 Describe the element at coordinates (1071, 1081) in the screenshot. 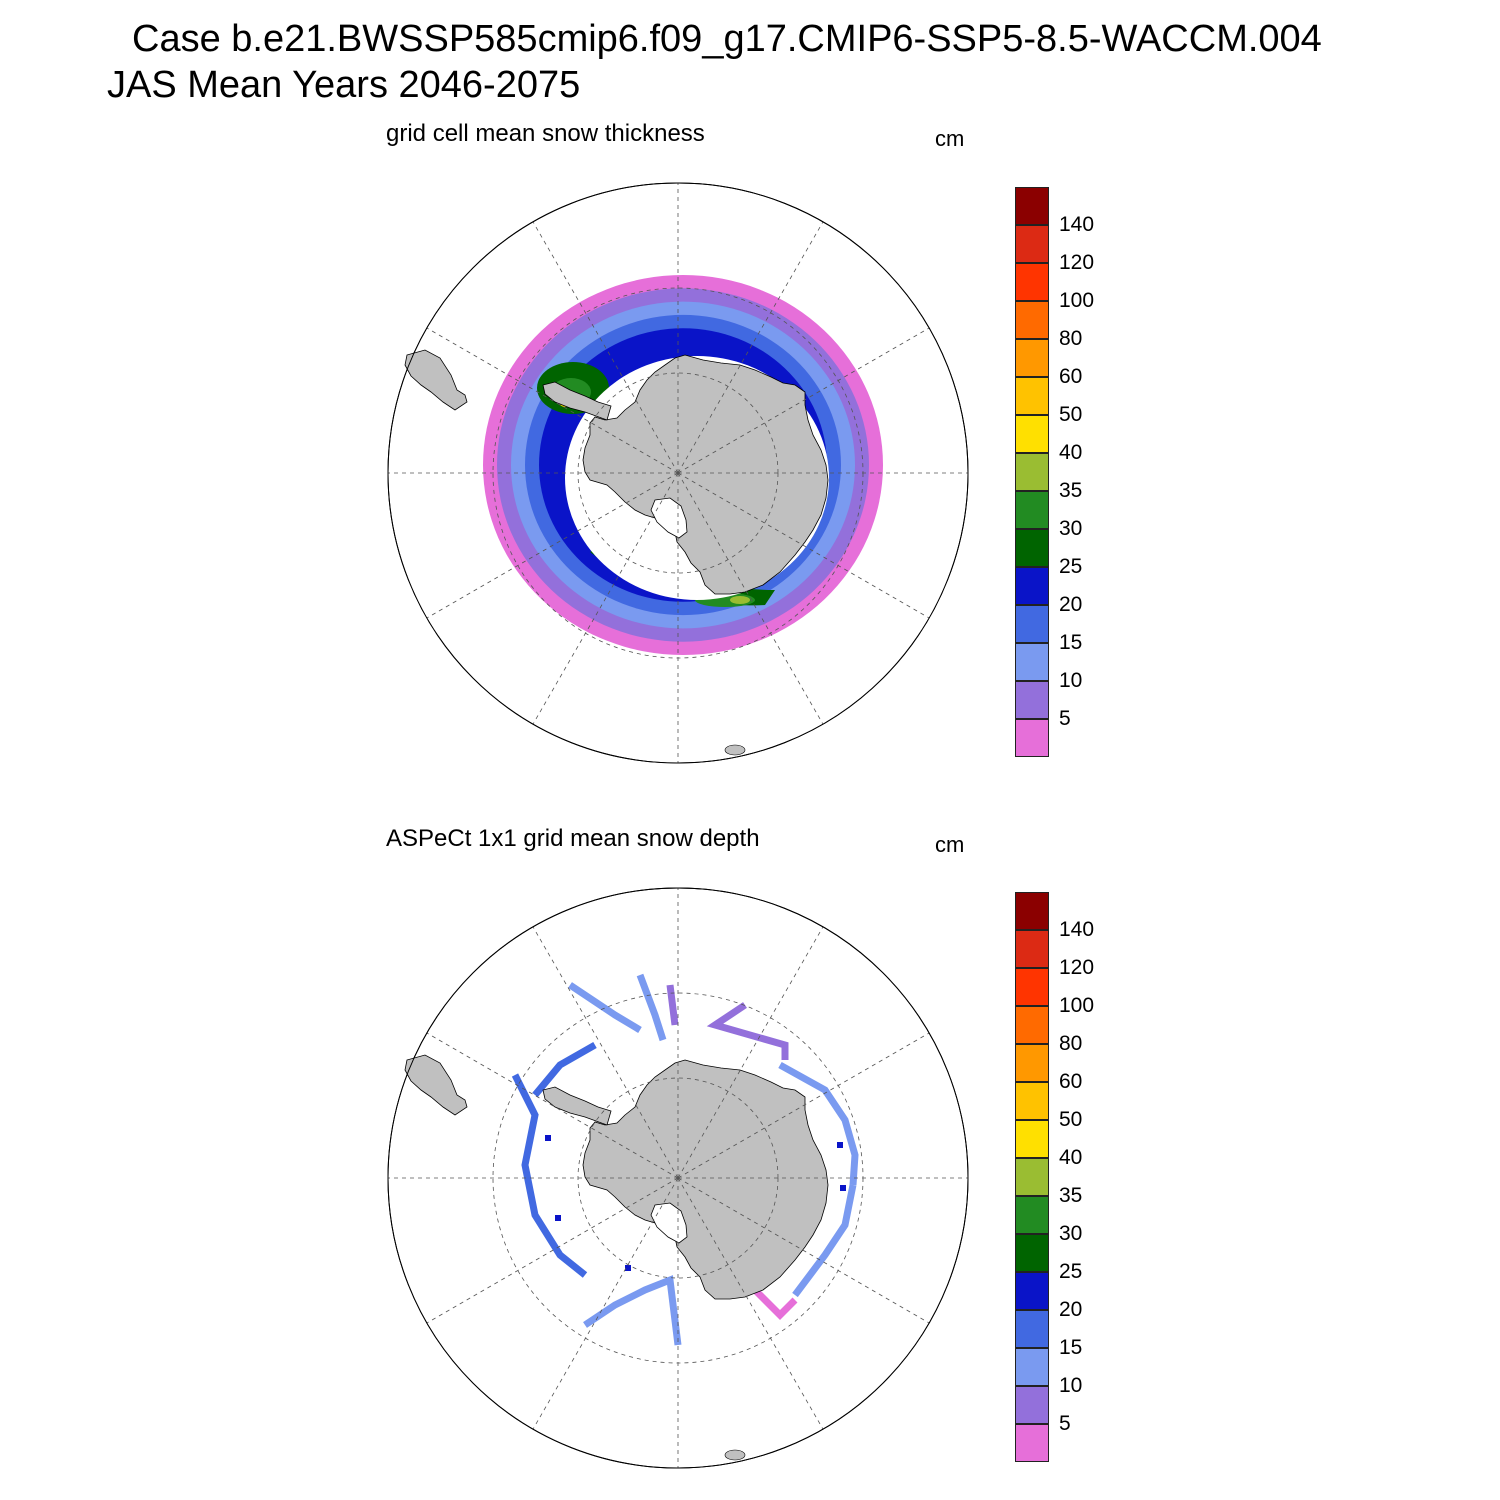

I see `panel2-colorbar-label: 60` at that location.